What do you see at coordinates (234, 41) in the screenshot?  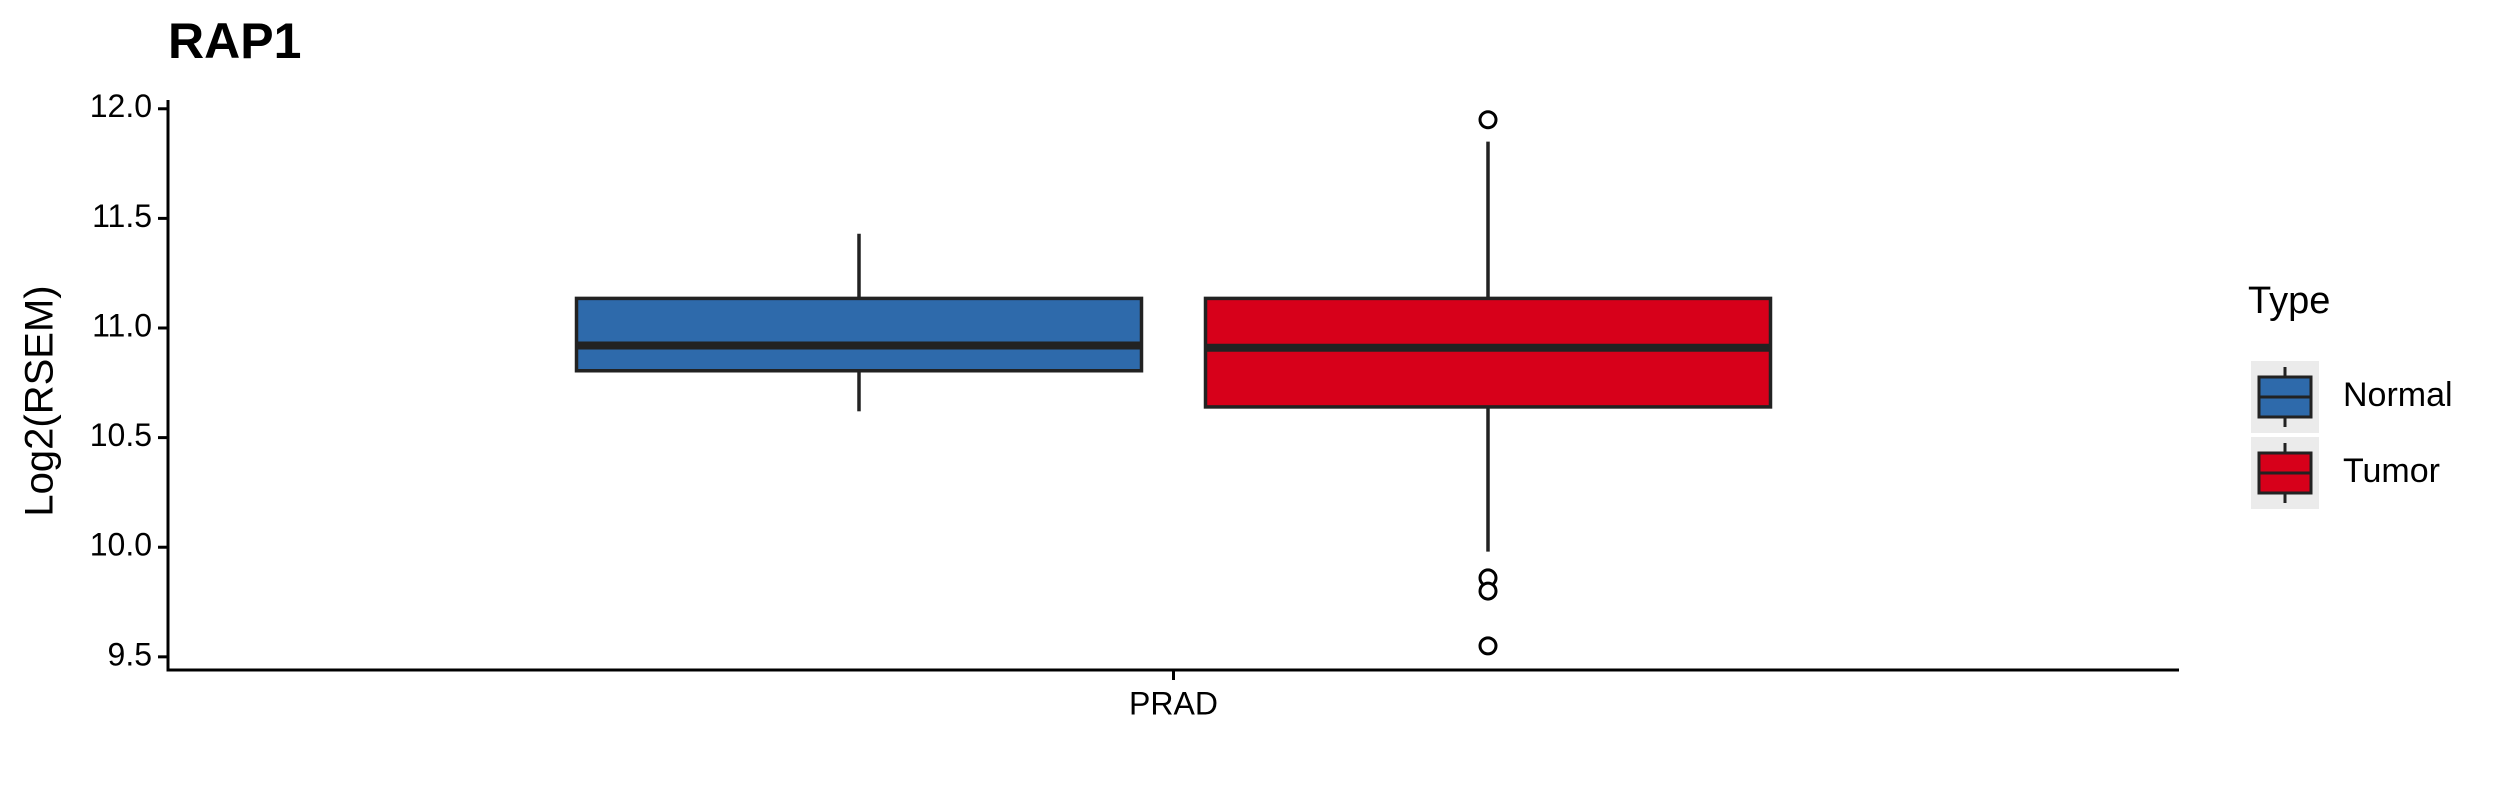 I see `chart-title: RAP1` at bounding box center [234, 41].